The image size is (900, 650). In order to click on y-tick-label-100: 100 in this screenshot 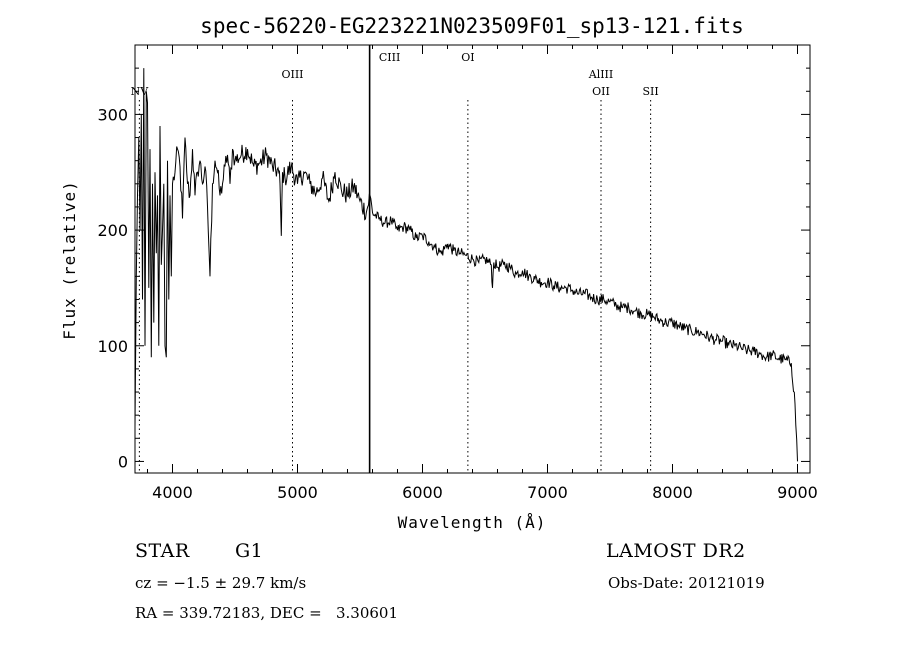, I will do `click(112, 346)`.